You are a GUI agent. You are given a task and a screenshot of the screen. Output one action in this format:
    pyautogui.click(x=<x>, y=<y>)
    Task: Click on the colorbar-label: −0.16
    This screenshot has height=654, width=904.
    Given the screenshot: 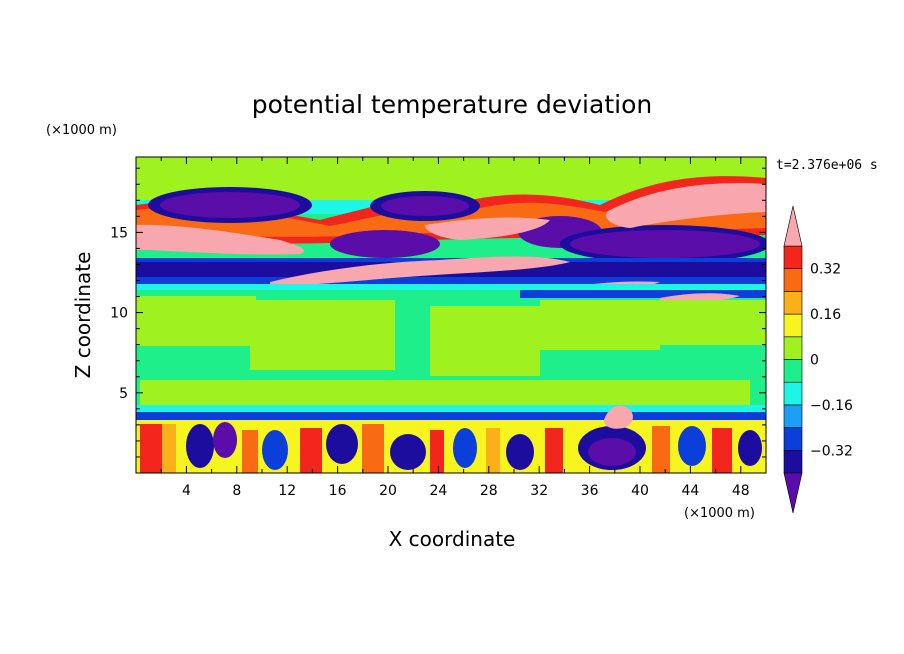 What is the action you would take?
    pyautogui.click(x=831, y=406)
    